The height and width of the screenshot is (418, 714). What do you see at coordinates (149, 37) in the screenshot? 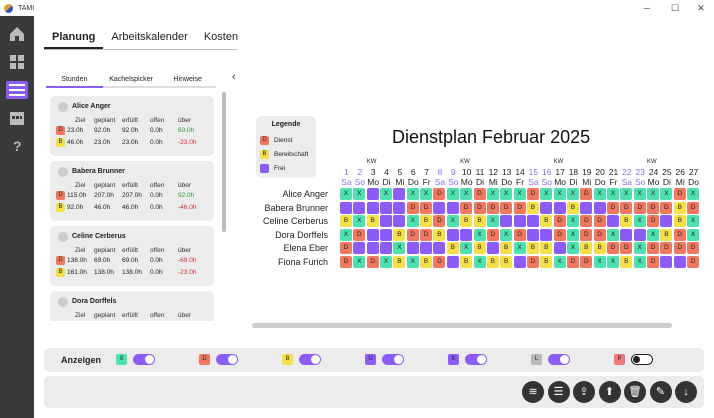
I see `tab-arbeitskalender: Arbeitskalender` at bounding box center [149, 37].